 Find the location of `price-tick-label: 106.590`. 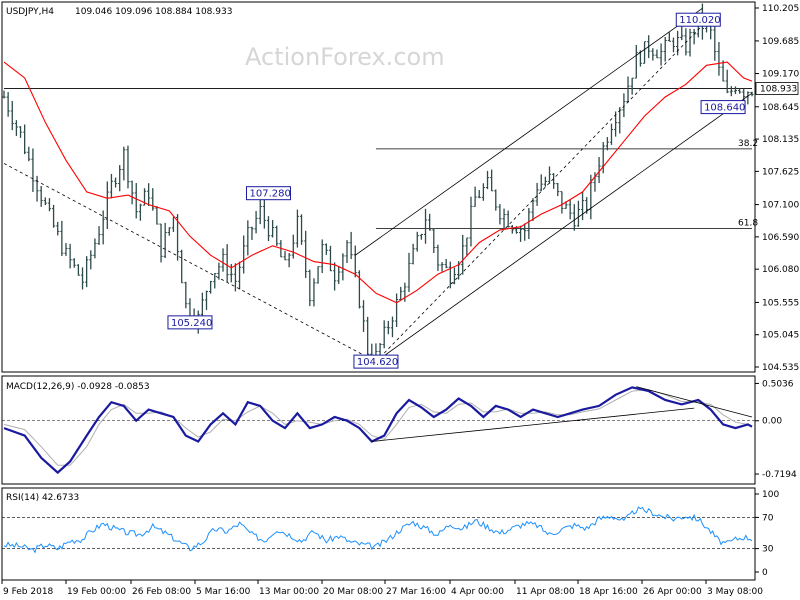

price-tick-label: 106.590 is located at coordinates (780, 238).